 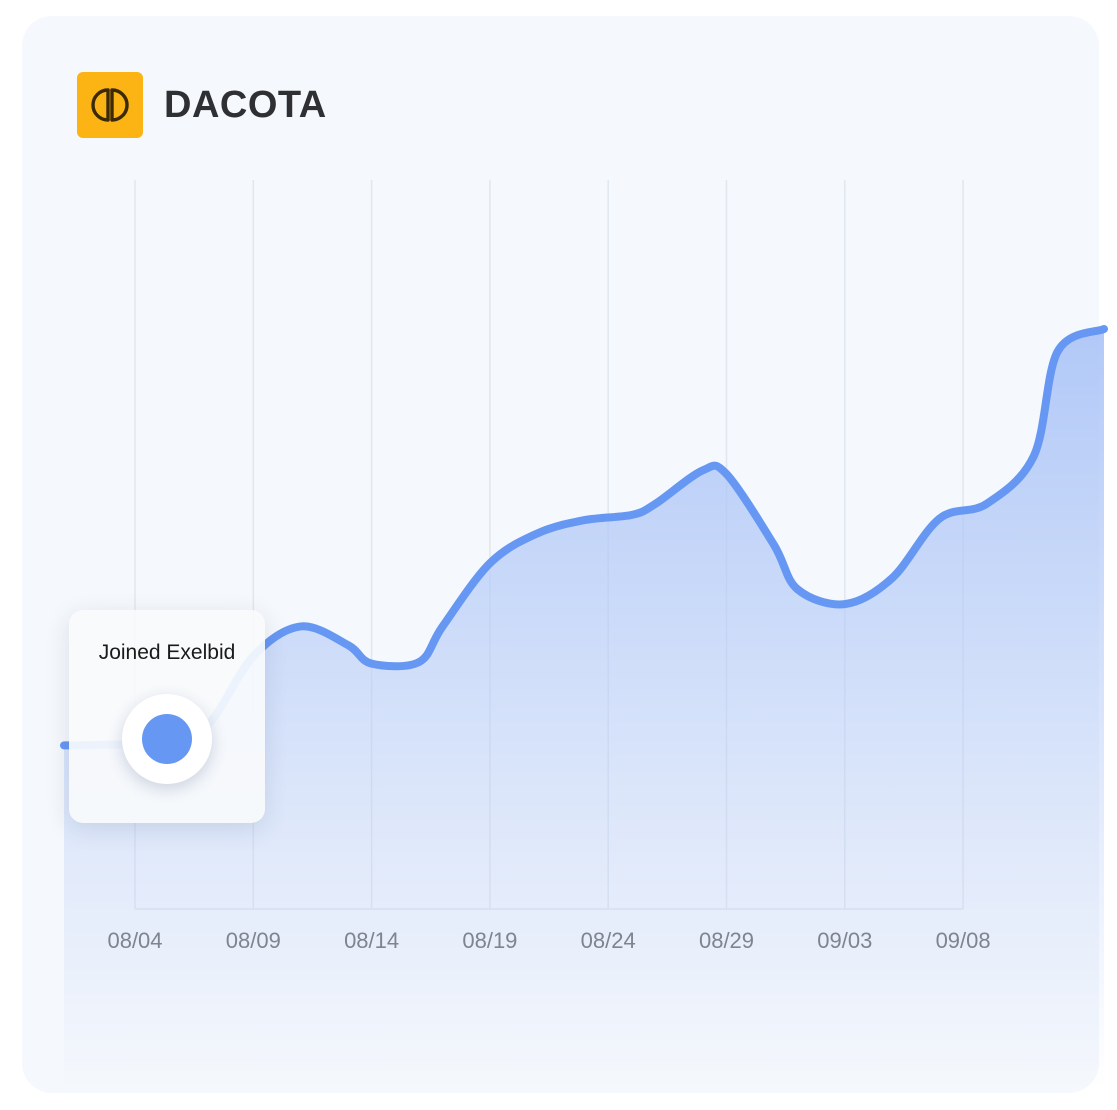 I want to click on x-tick-label: 08/19, so click(x=489, y=940).